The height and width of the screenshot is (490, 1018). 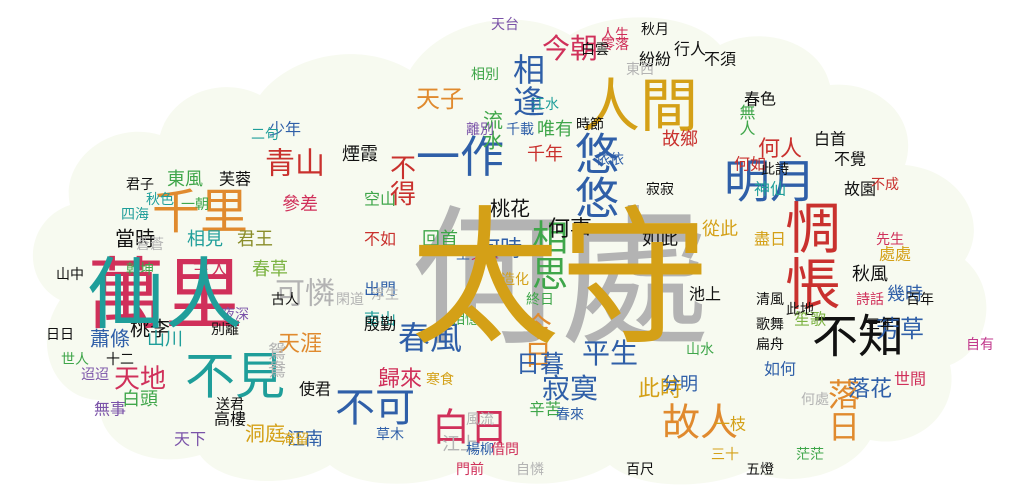 I want to click on word-1: 萬里, so click(x=165, y=295).